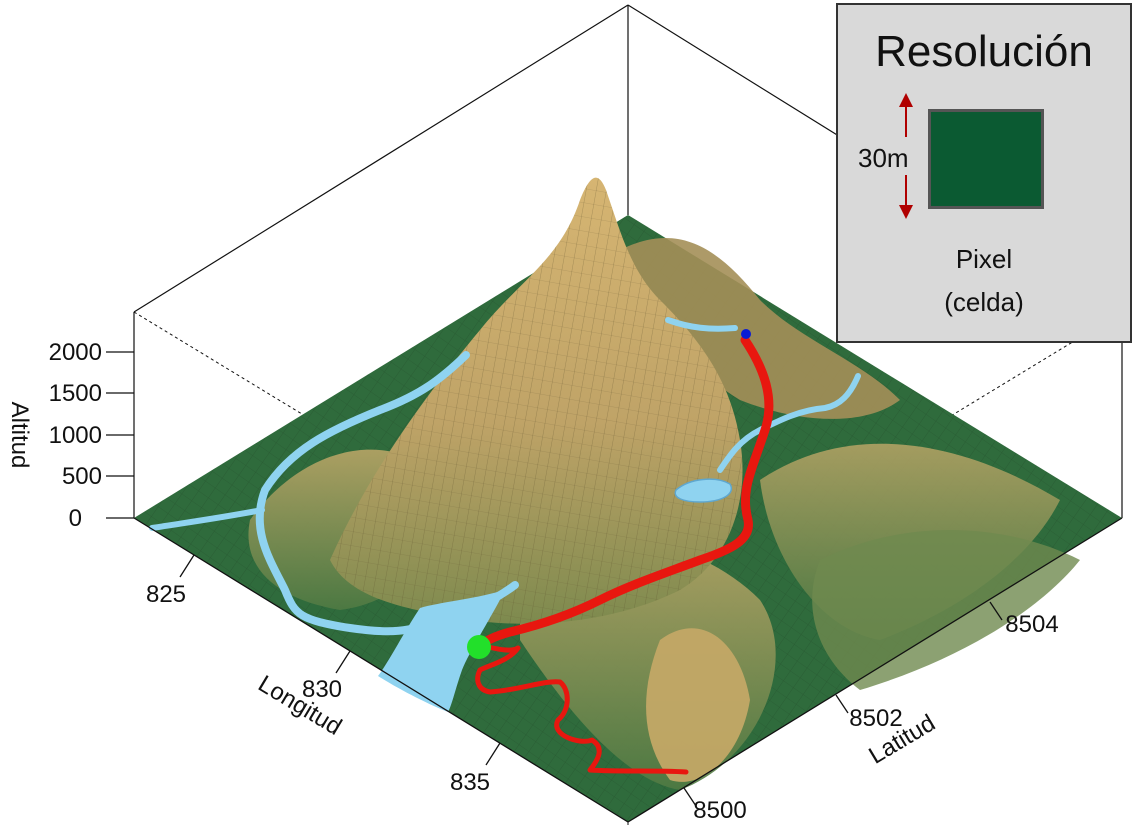 The height and width of the screenshot is (825, 1136). What do you see at coordinates (441, 651) in the screenshot?
I see `lake-large` at bounding box center [441, 651].